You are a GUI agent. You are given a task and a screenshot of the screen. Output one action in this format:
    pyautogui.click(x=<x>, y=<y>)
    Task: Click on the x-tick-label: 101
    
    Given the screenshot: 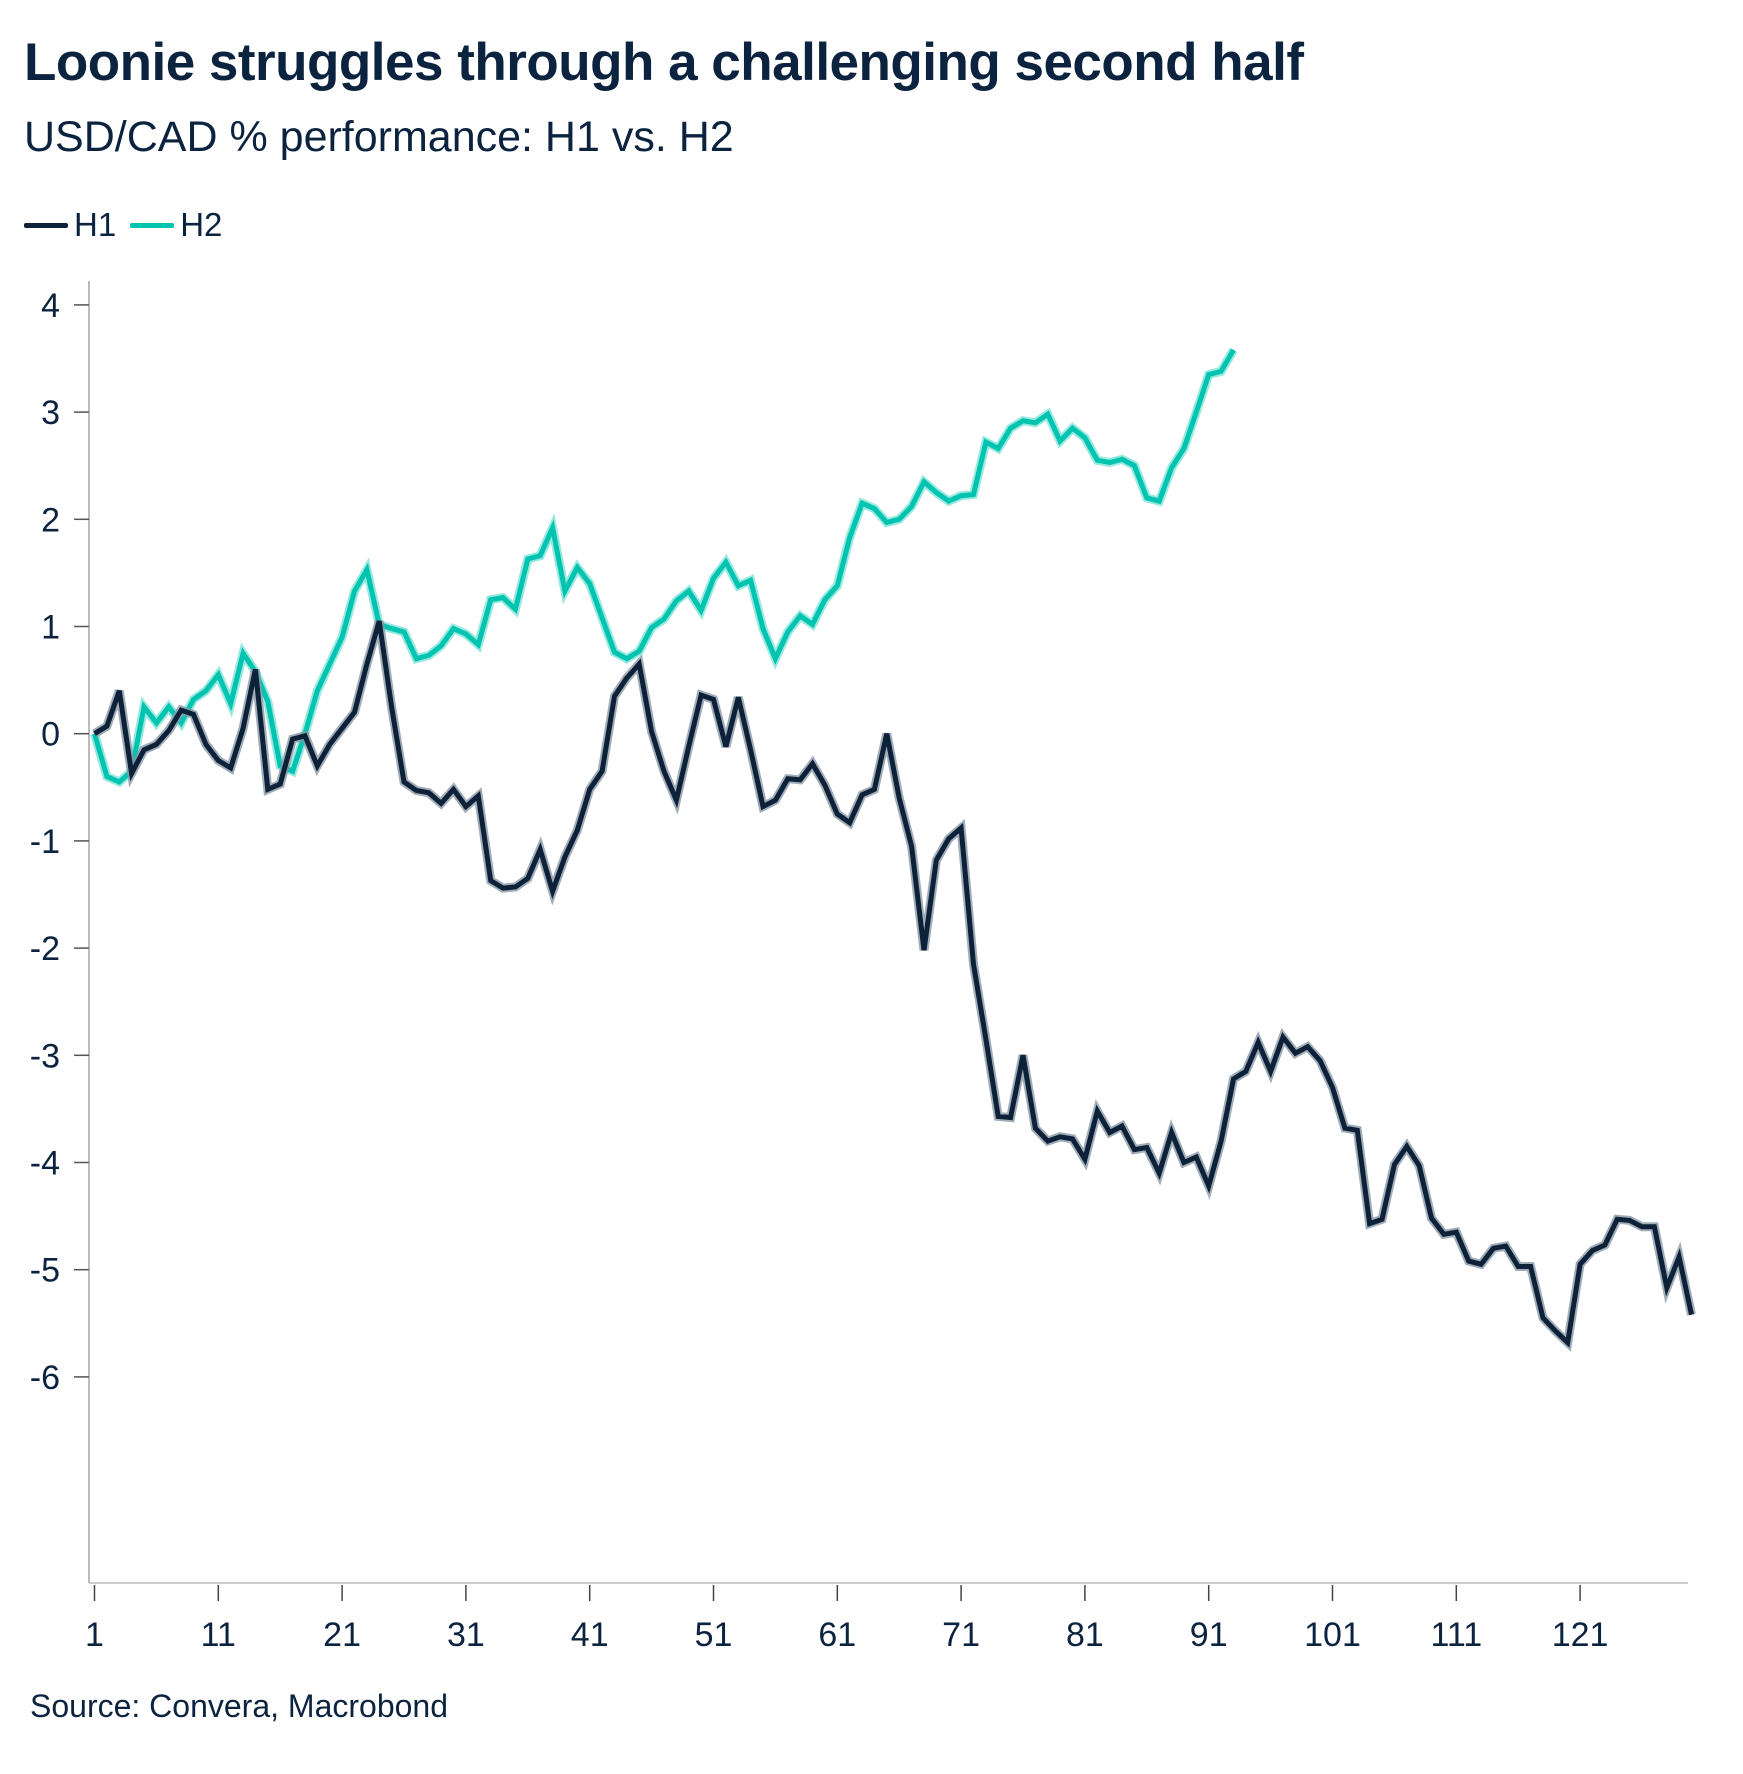 What is the action you would take?
    pyautogui.click(x=1332, y=1635)
    